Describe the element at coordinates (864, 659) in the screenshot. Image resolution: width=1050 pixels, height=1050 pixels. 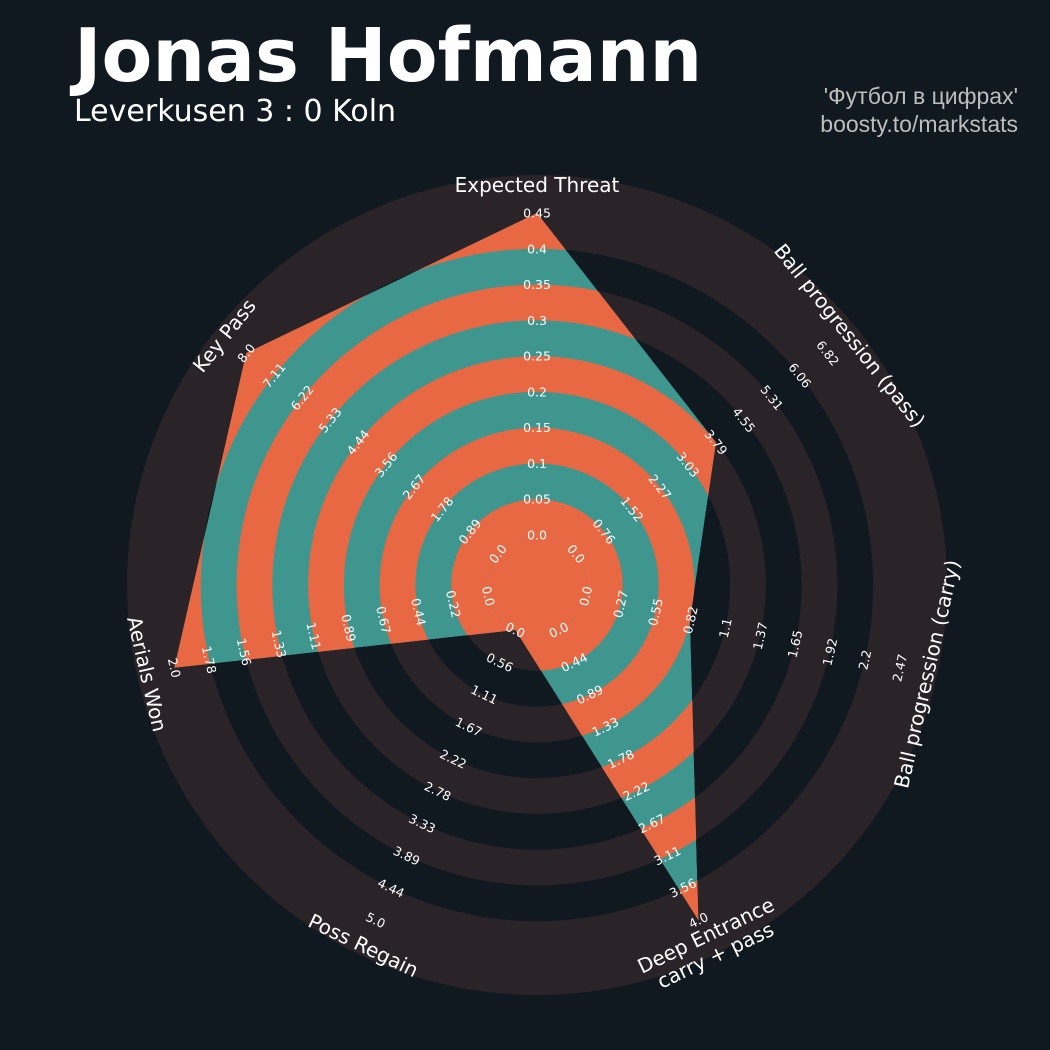
I see `tick-label: 2.2` at that location.